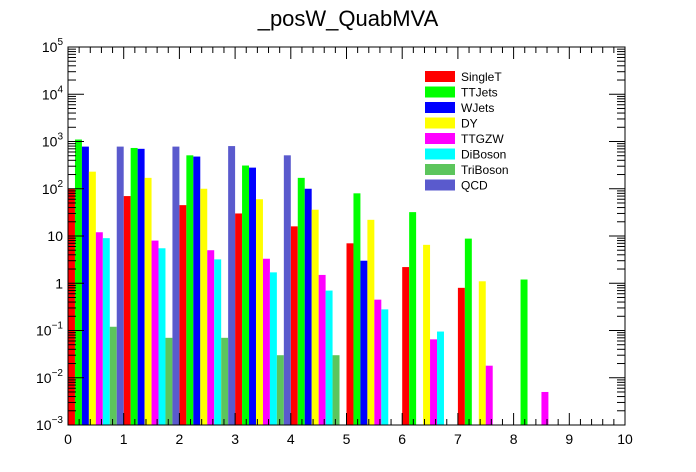 This screenshot has width=696, height=472. Describe the element at coordinates (440, 185) in the screenshot. I see `legend-swatch-qcd` at that location.